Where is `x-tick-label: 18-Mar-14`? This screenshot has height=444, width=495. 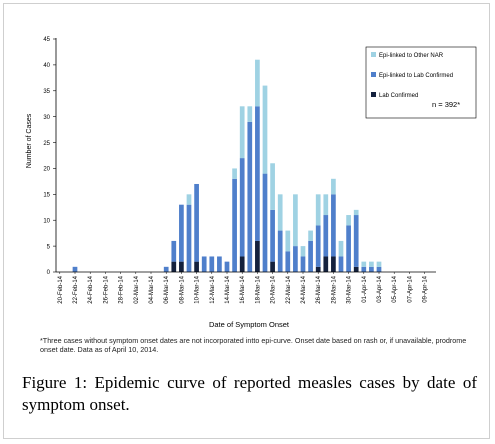 x-tick-label: 18-Mar-14 is located at coordinates (258, 289).